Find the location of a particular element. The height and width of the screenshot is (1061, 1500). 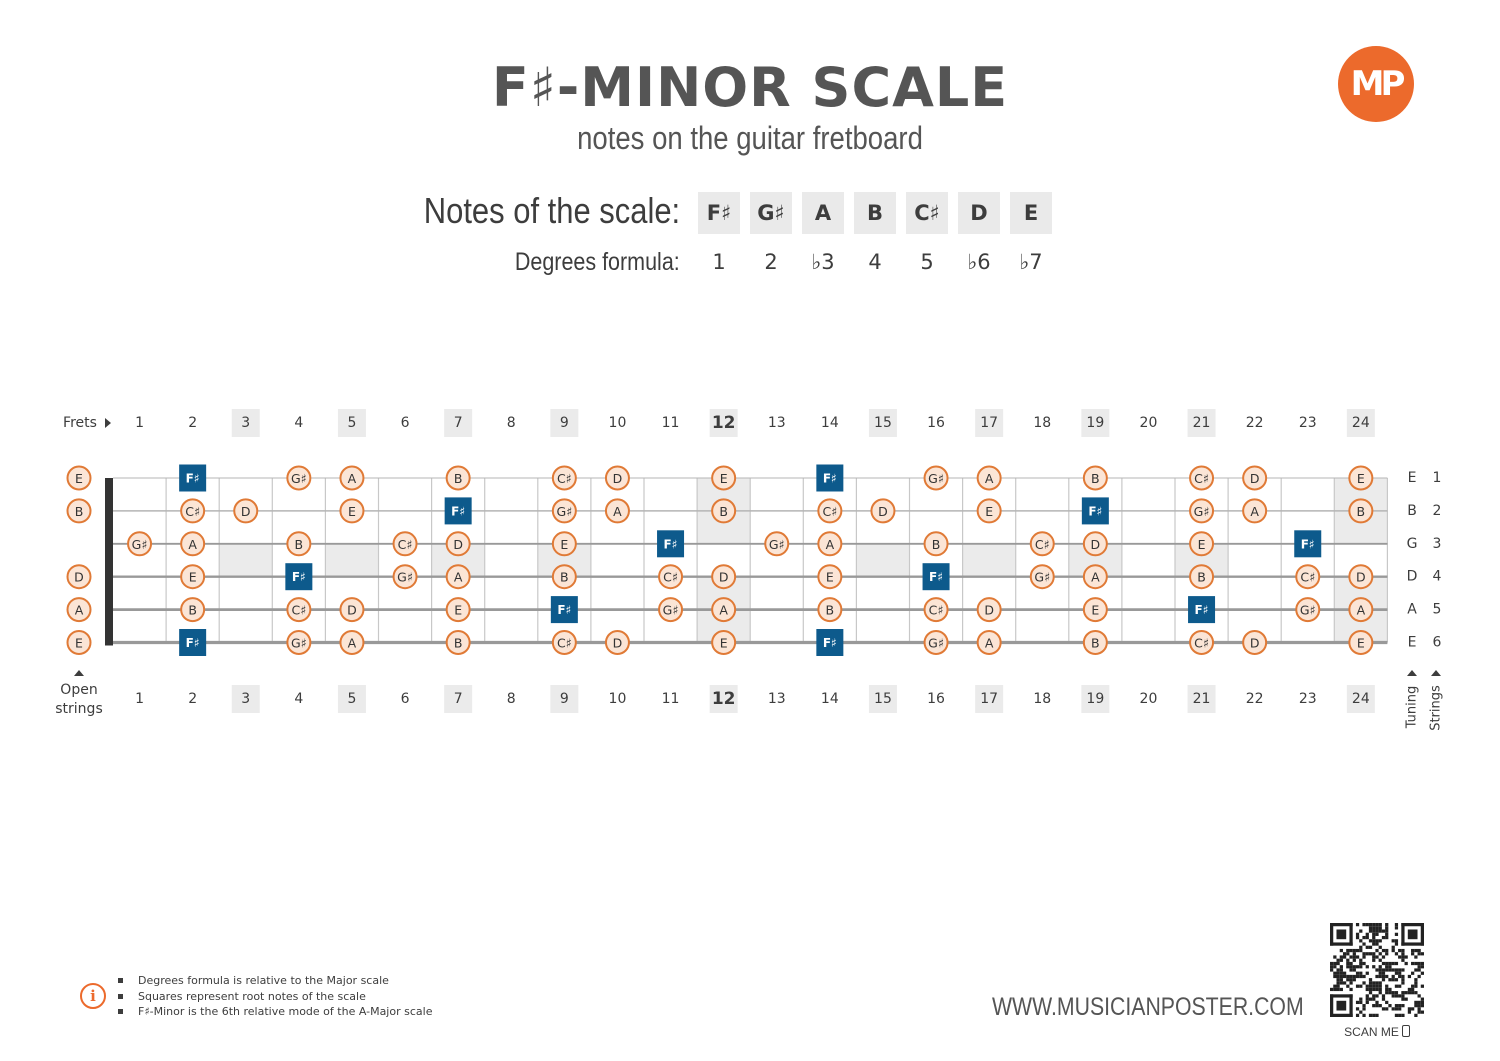

fret-number: 16 is located at coordinates (936, 699).